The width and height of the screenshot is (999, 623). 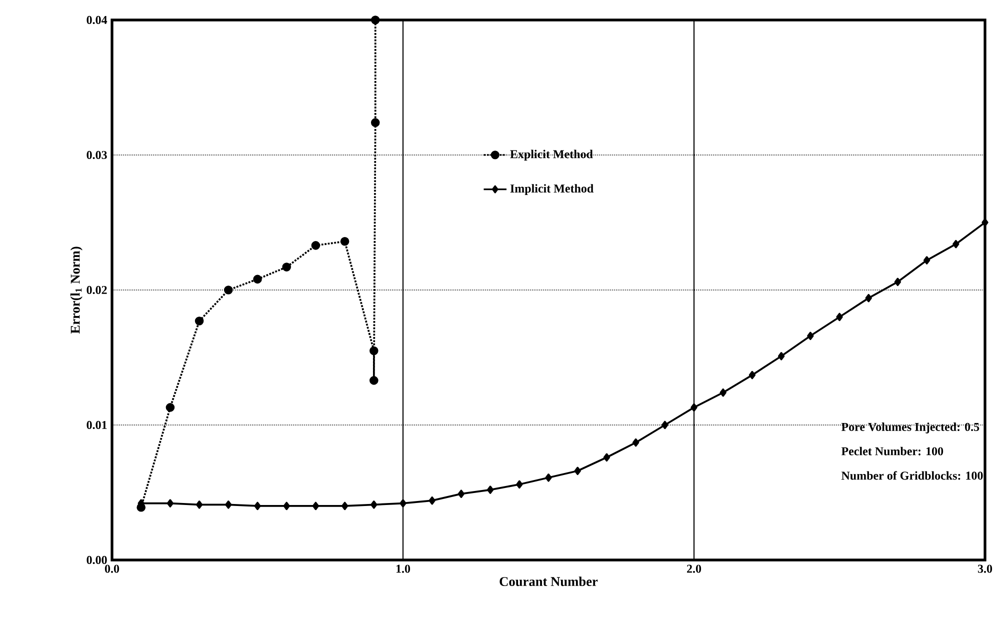 What do you see at coordinates (112, 568) in the screenshot?
I see `x-tick-label: 0.0` at bounding box center [112, 568].